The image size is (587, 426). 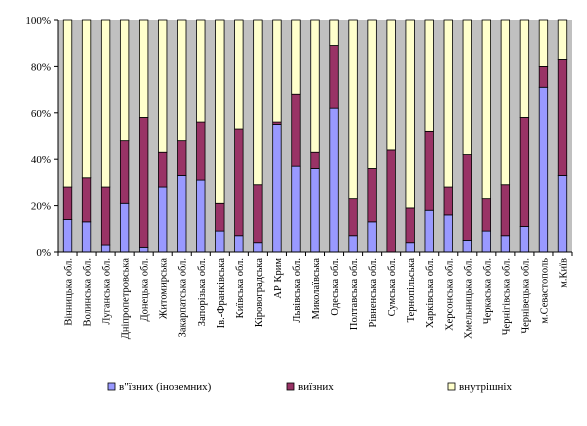 I want to click on bar-segment-s1-c5, so click(x=163, y=169).